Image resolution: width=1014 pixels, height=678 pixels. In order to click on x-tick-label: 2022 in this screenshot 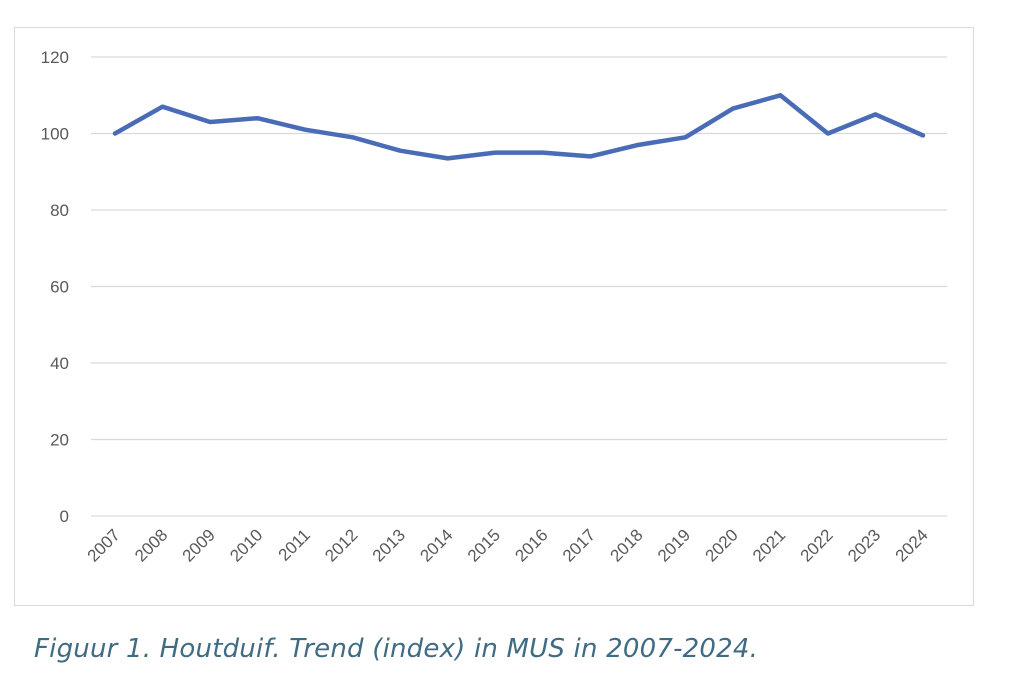, I will do `click(817, 545)`.